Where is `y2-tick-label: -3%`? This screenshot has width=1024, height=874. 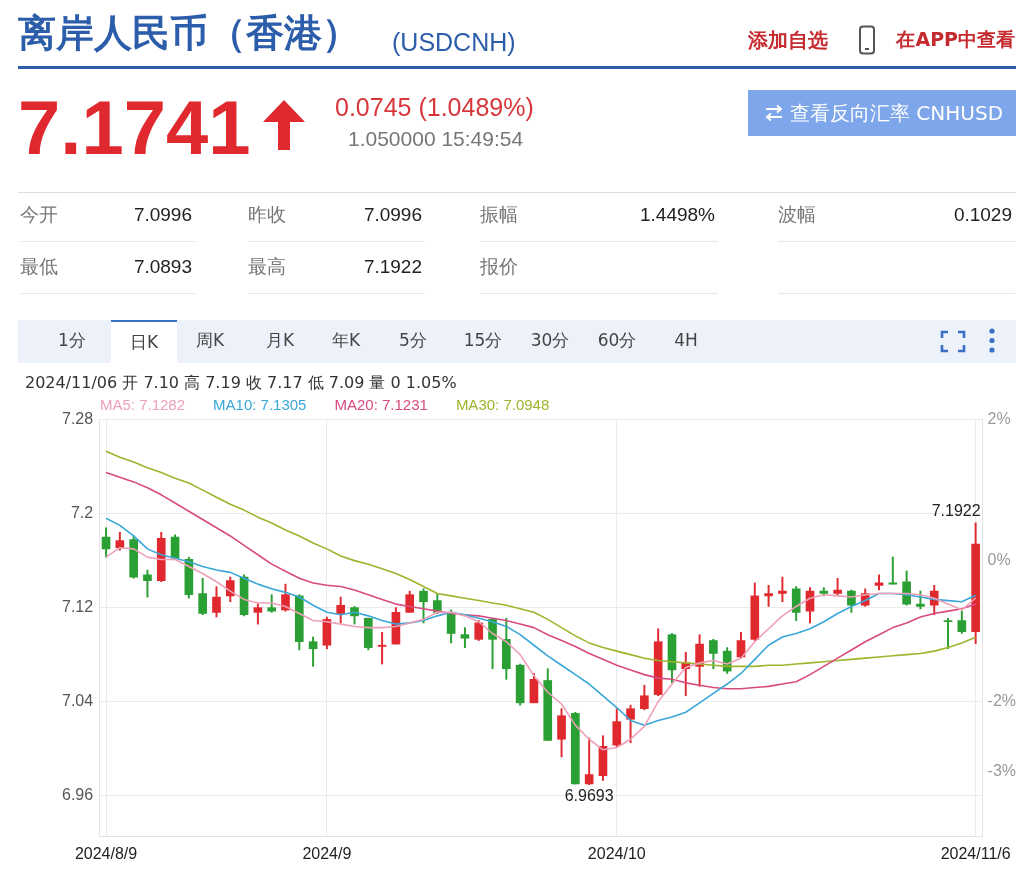 y2-tick-label: -3% is located at coordinates (1001, 771).